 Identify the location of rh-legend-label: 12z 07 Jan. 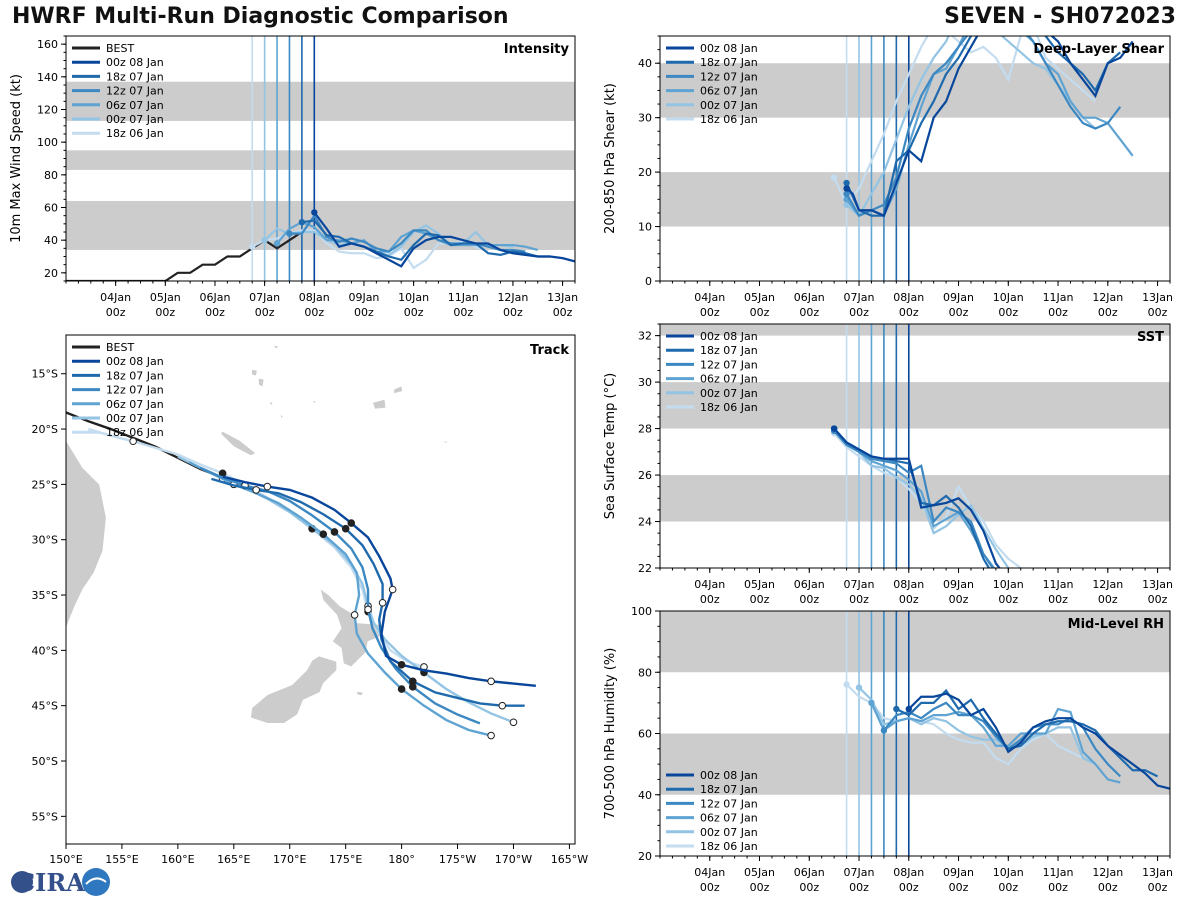
(729, 803).